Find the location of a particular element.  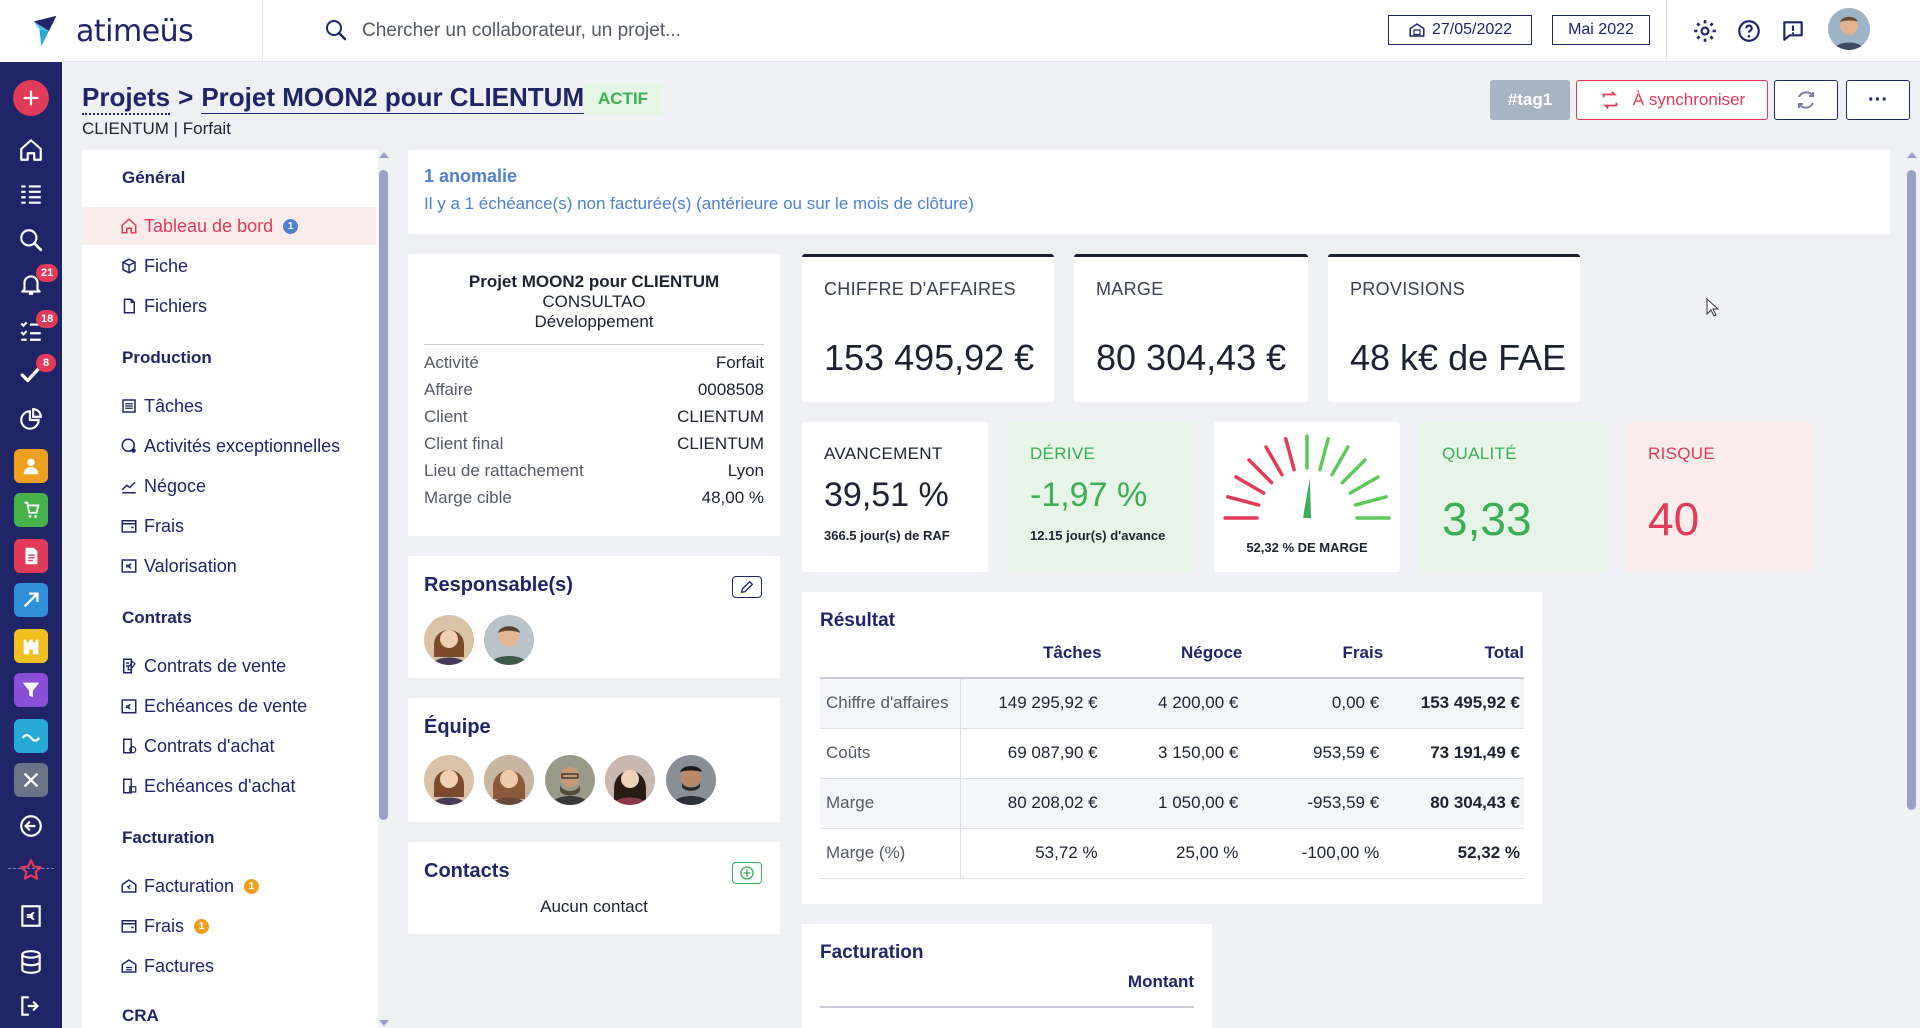

more-button: ··· is located at coordinates (1878, 100).